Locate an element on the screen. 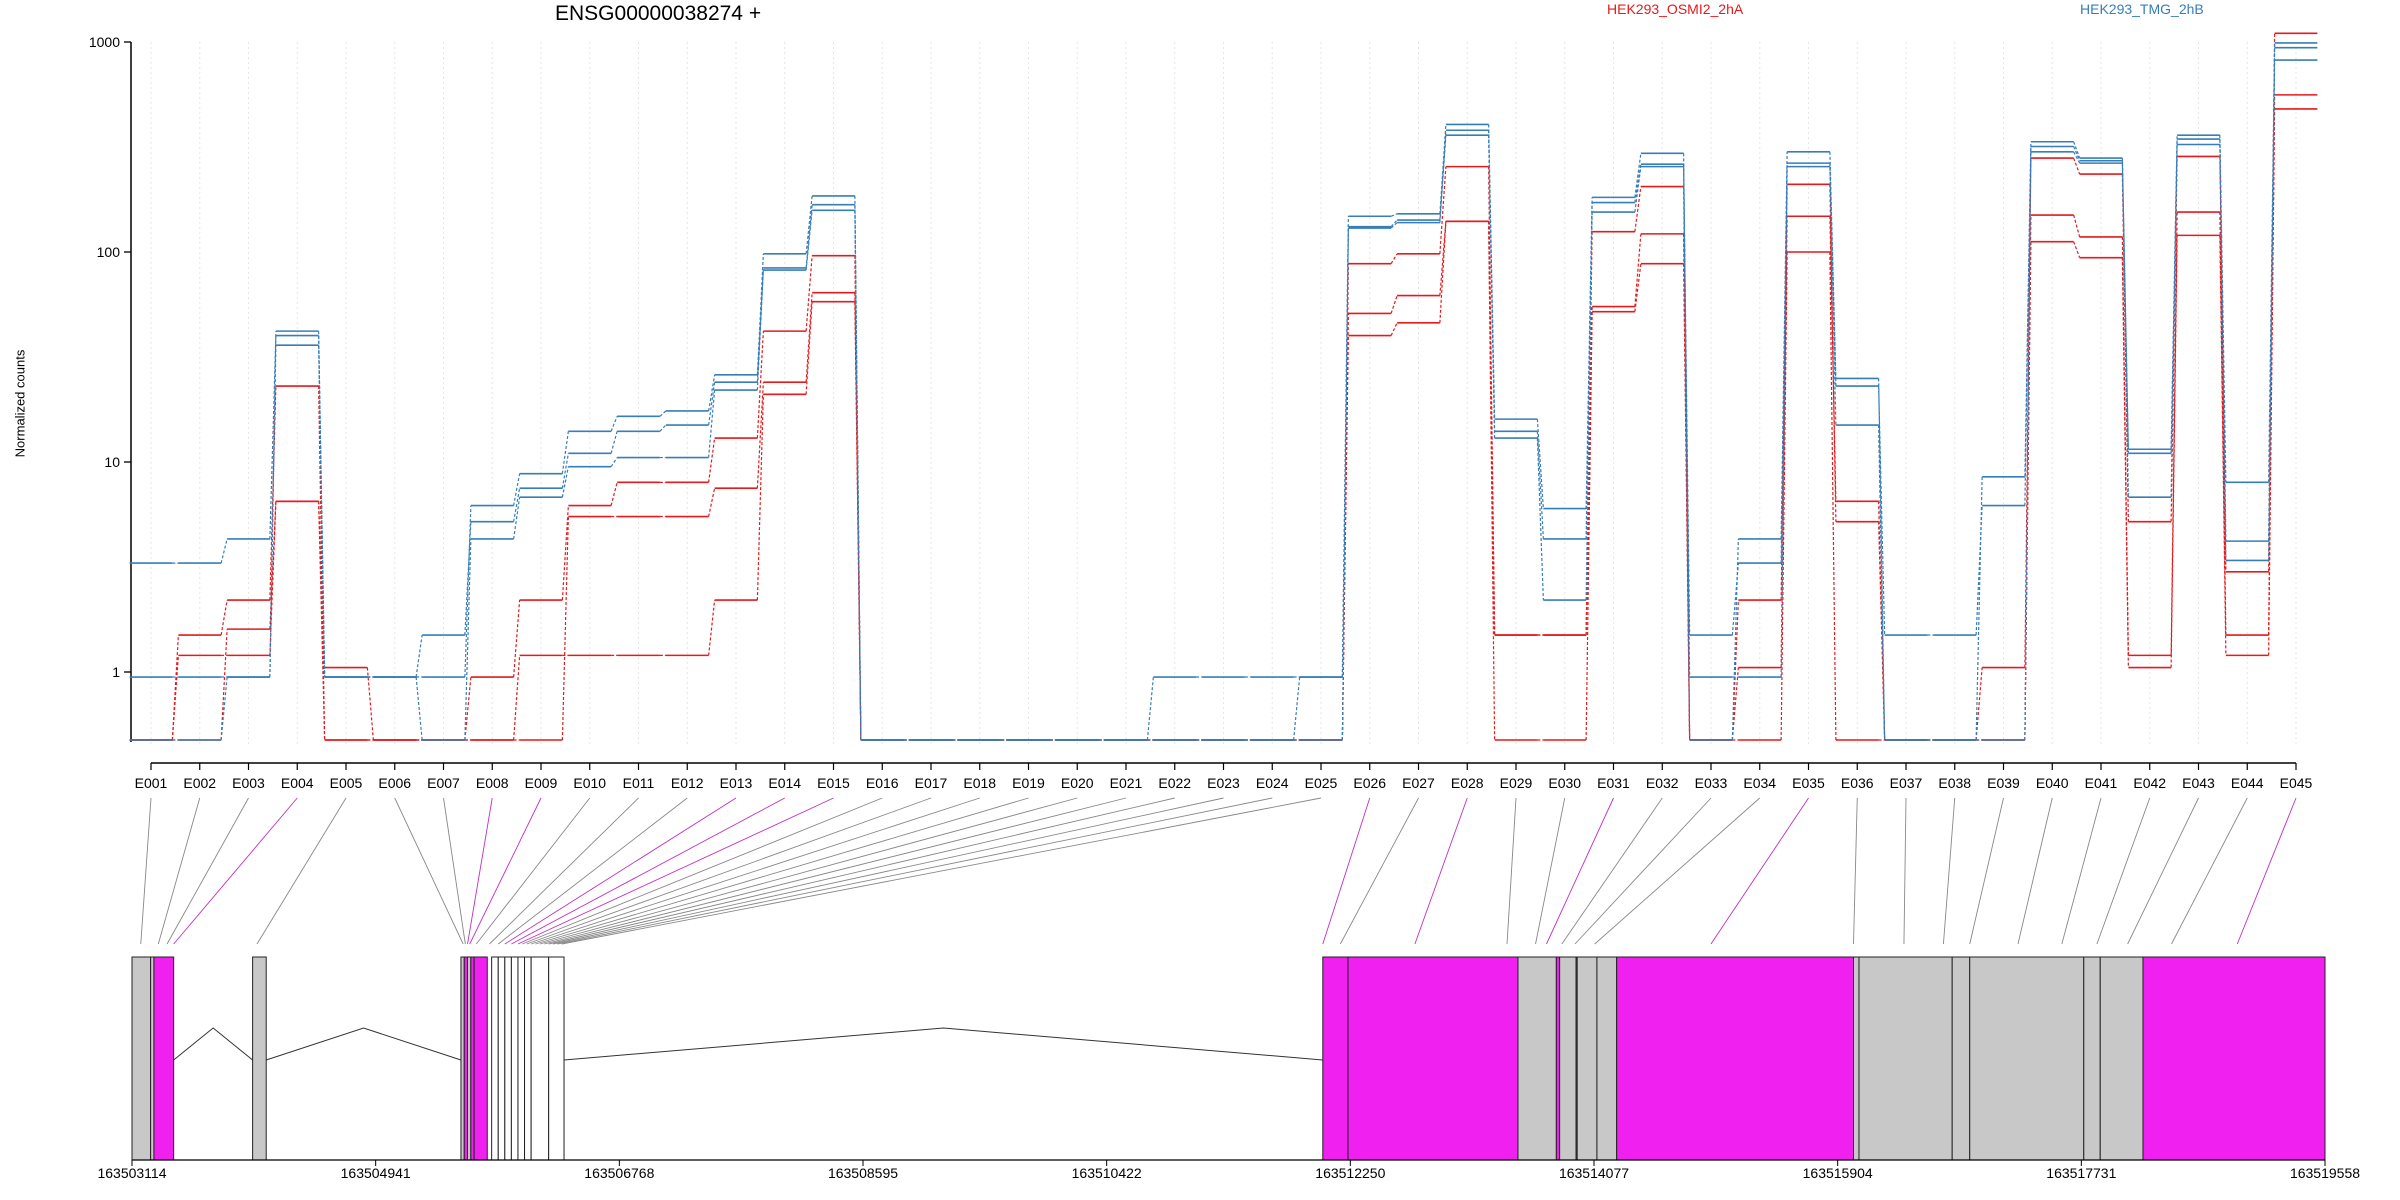 The width and height of the screenshot is (2400, 1200). coordinate-tick-label: 163514077 is located at coordinates (1594, 1173).